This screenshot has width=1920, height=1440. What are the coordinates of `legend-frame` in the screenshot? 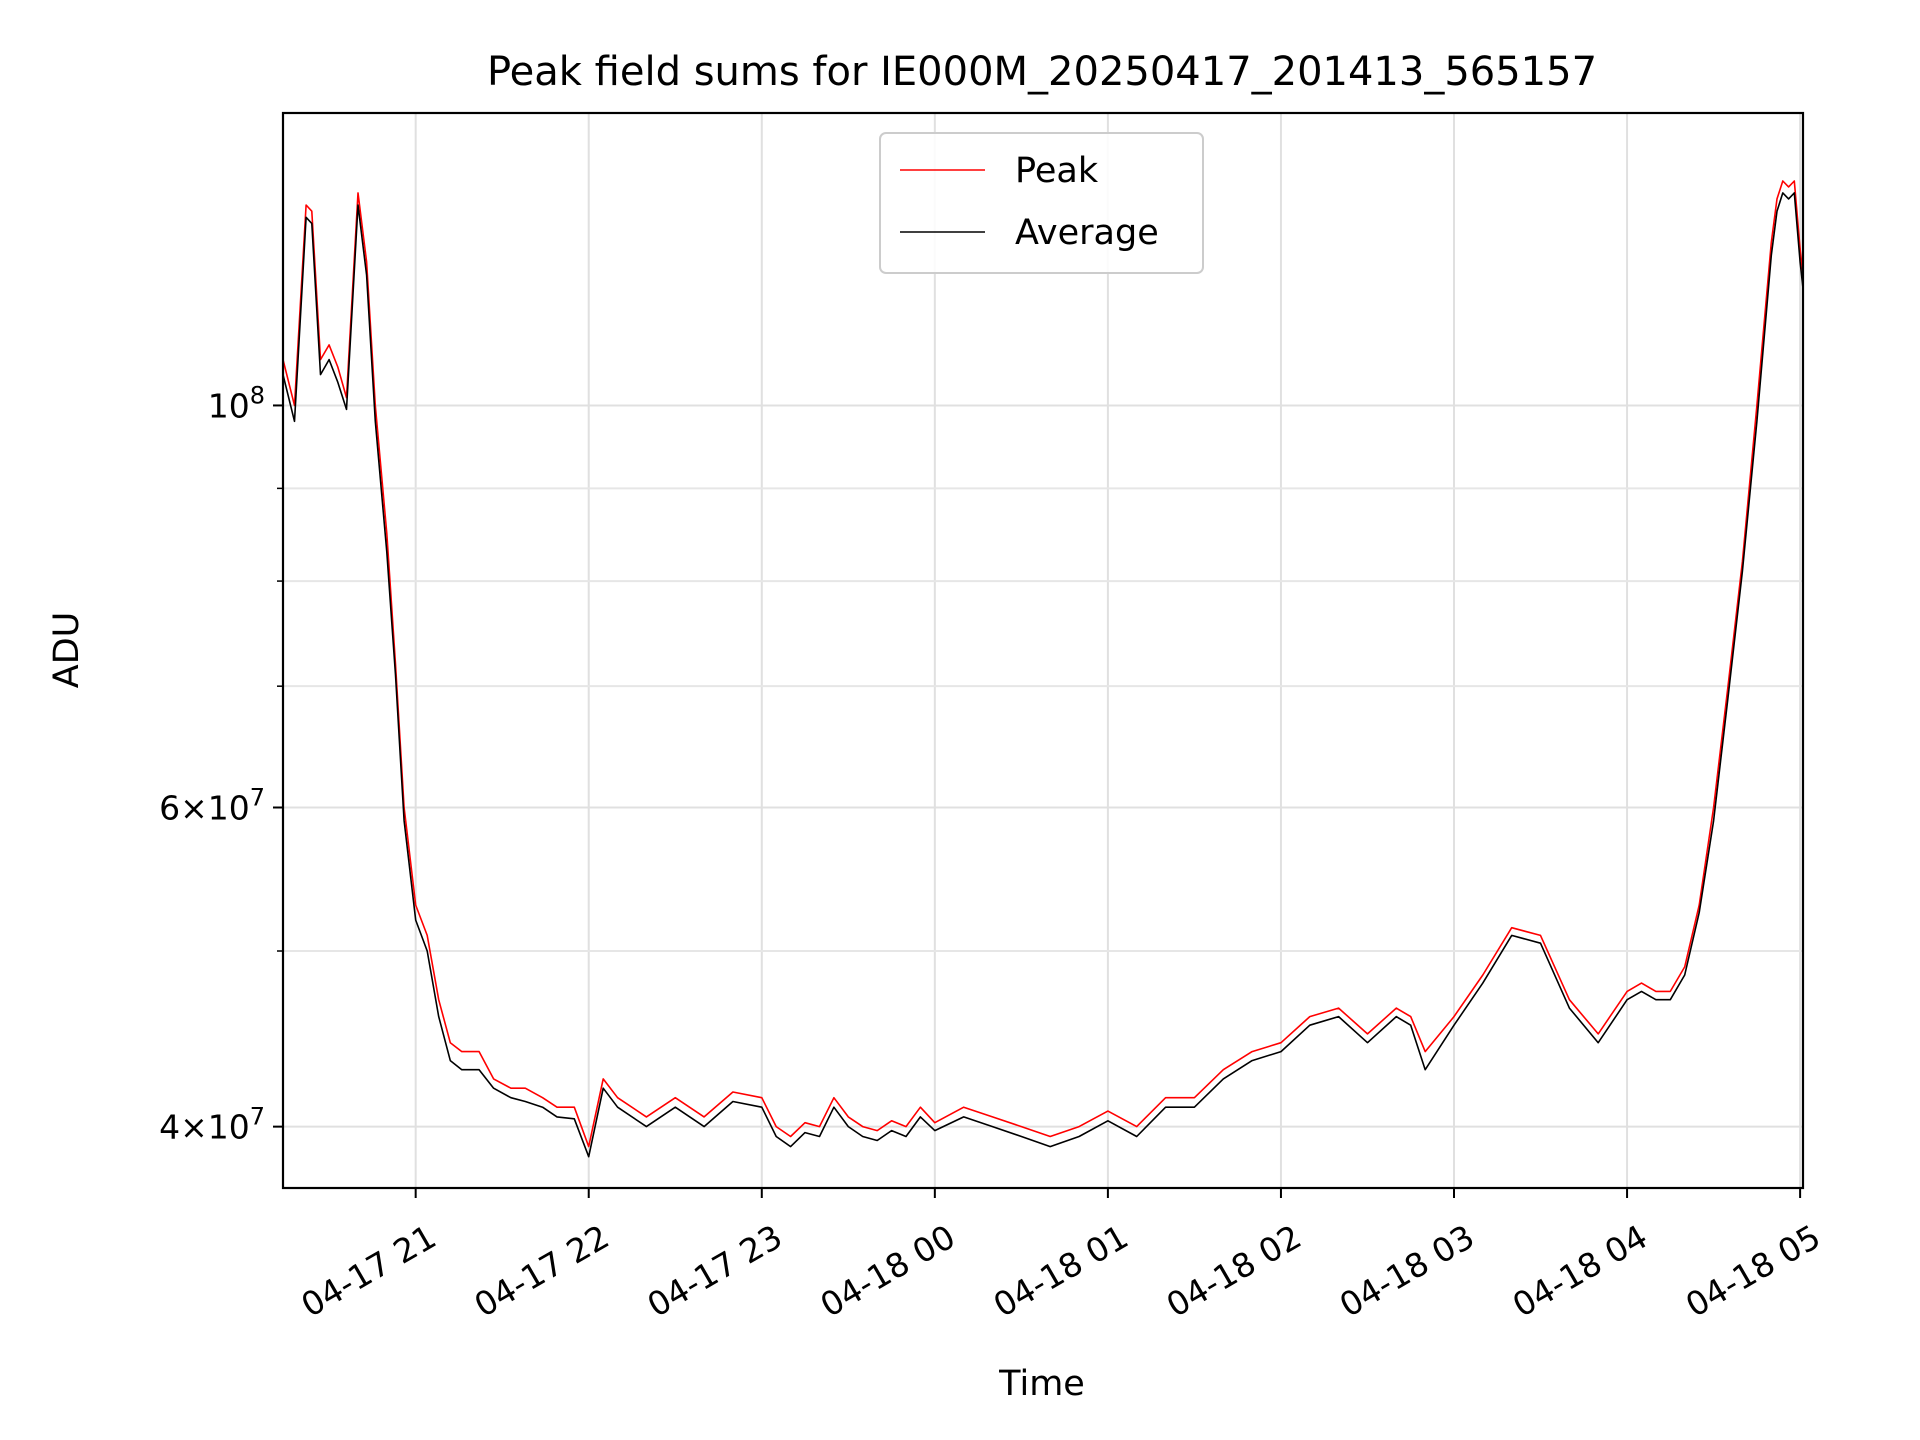 It's located at (1041, 203).